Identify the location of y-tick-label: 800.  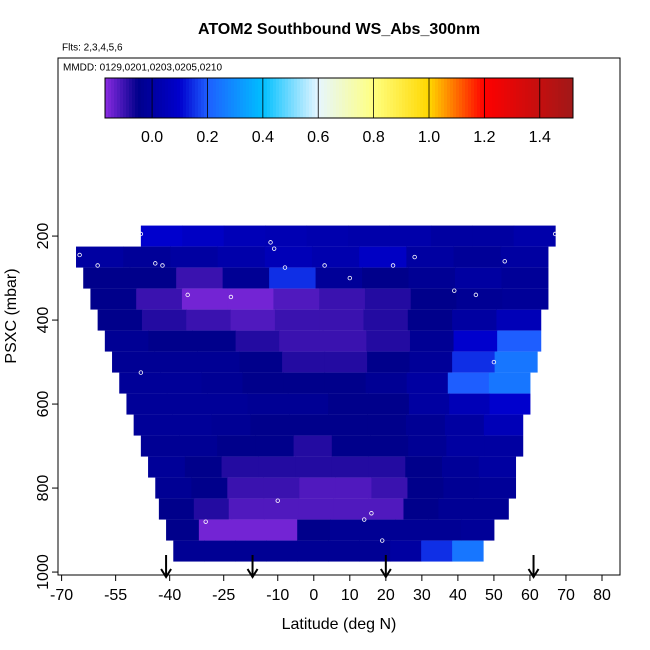
(43, 488).